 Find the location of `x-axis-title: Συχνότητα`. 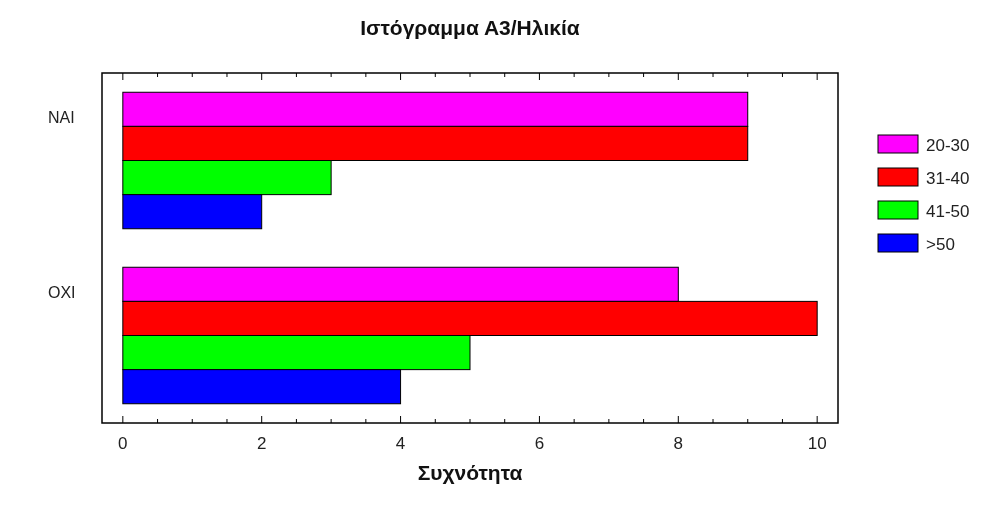

x-axis-title: Συχνότητα is located at coordinates (470, 472).